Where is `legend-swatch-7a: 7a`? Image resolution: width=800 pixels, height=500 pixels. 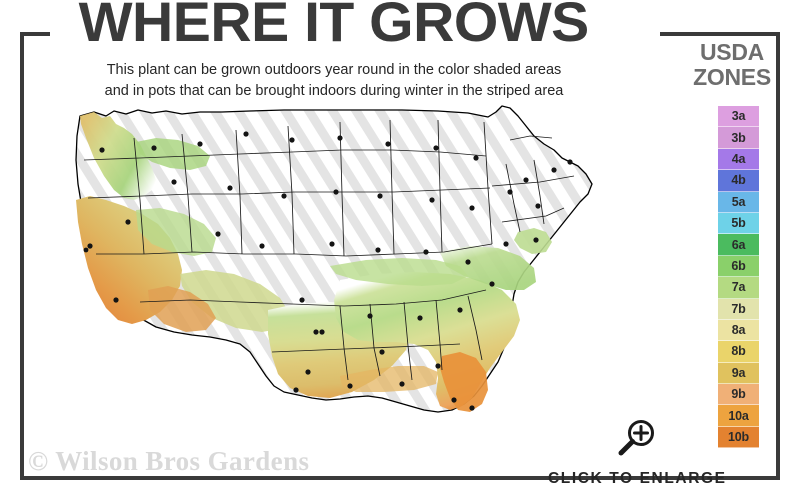
legend-swatch-7a: 7a is located at coordinates (738, 288).